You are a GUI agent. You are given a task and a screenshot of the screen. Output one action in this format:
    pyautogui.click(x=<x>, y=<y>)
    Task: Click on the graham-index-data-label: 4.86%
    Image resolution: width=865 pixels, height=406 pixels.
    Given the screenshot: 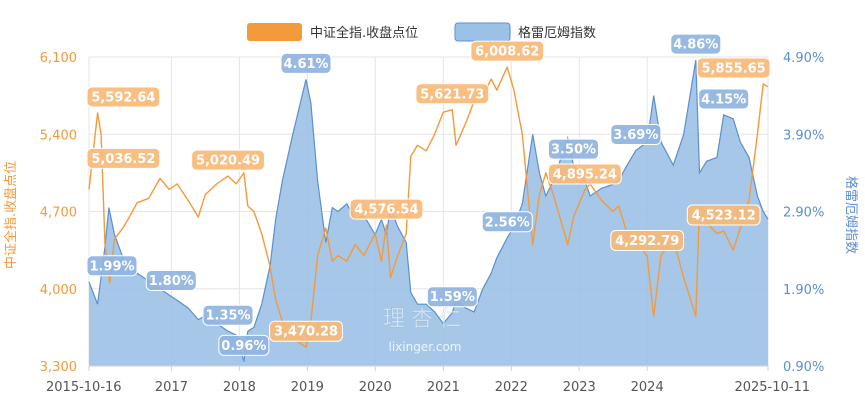 What is the action you would take?
    pyautogui.click(x=696, y=44)
    